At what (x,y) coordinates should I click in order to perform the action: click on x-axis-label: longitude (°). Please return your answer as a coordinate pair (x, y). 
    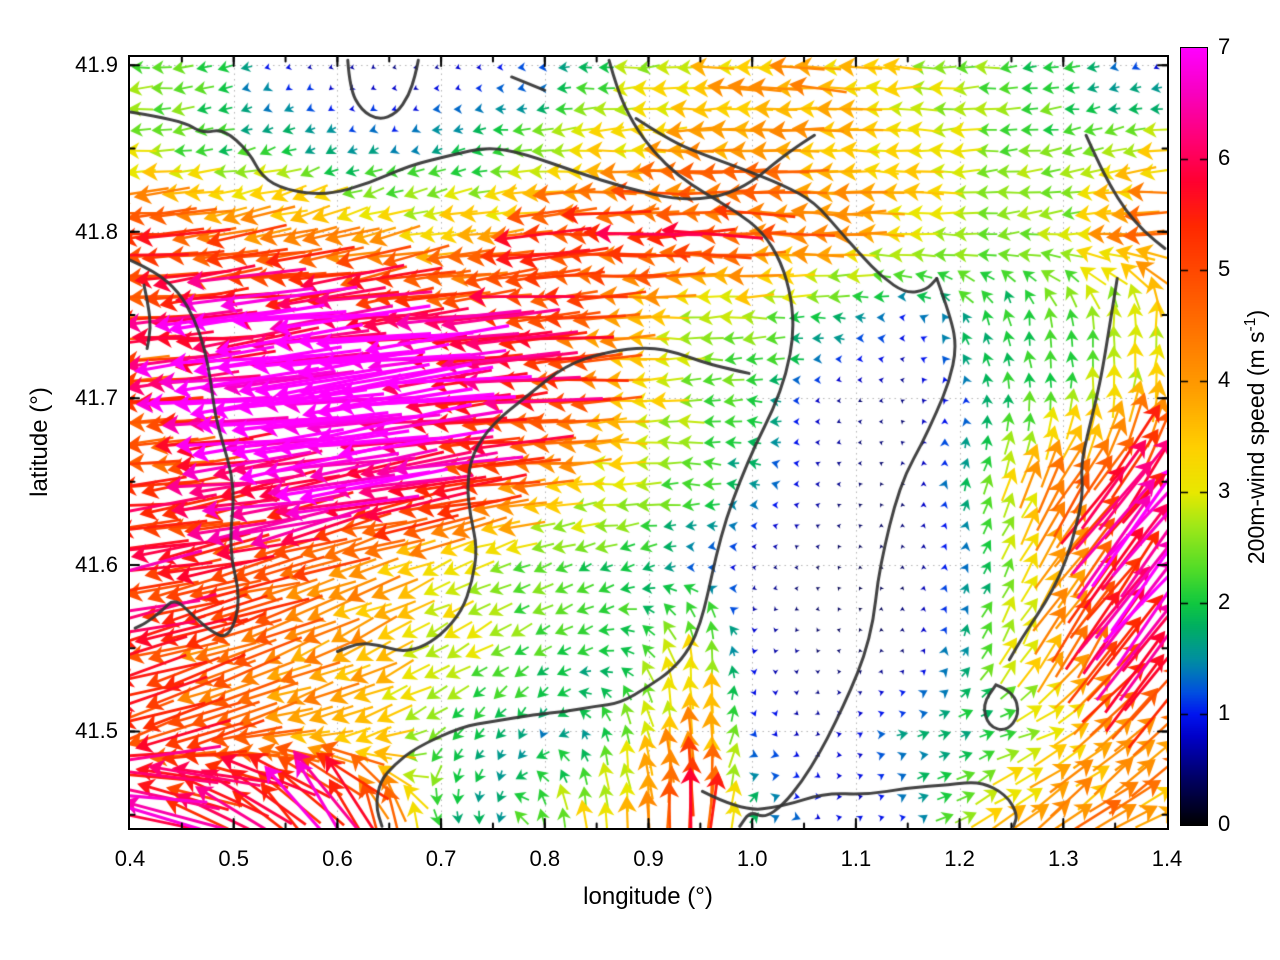
    Looking at the image, I should click on (648, 896).